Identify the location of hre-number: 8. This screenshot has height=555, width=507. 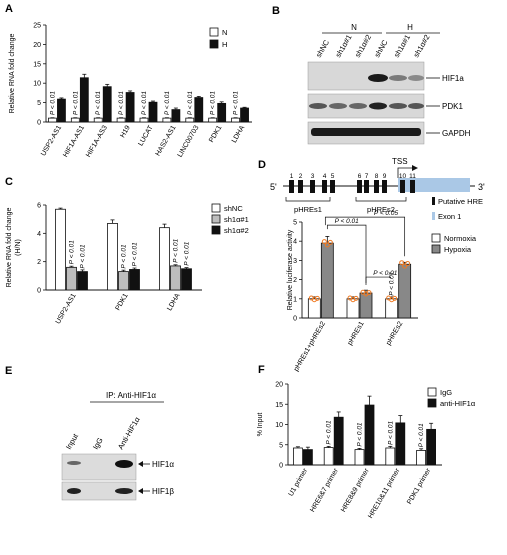
(377, 176).